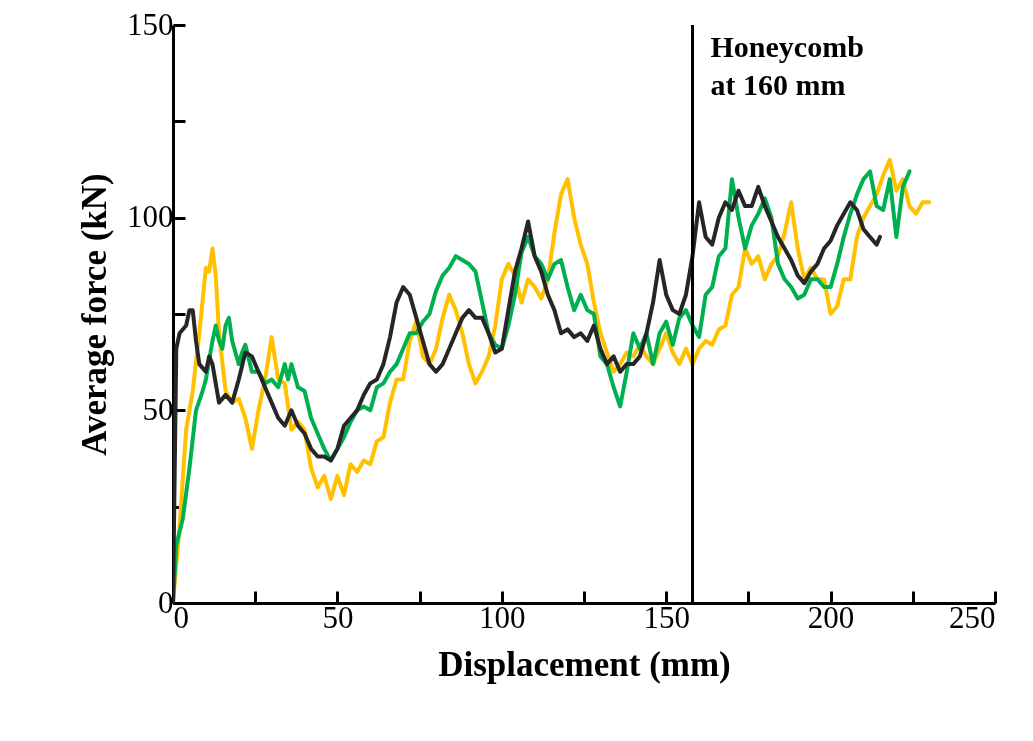 This screenshot has height=741, width=1033. Describe the element at coordinates (338, 617) in the screenshot. I see `x-tick-label: 50` at that location.